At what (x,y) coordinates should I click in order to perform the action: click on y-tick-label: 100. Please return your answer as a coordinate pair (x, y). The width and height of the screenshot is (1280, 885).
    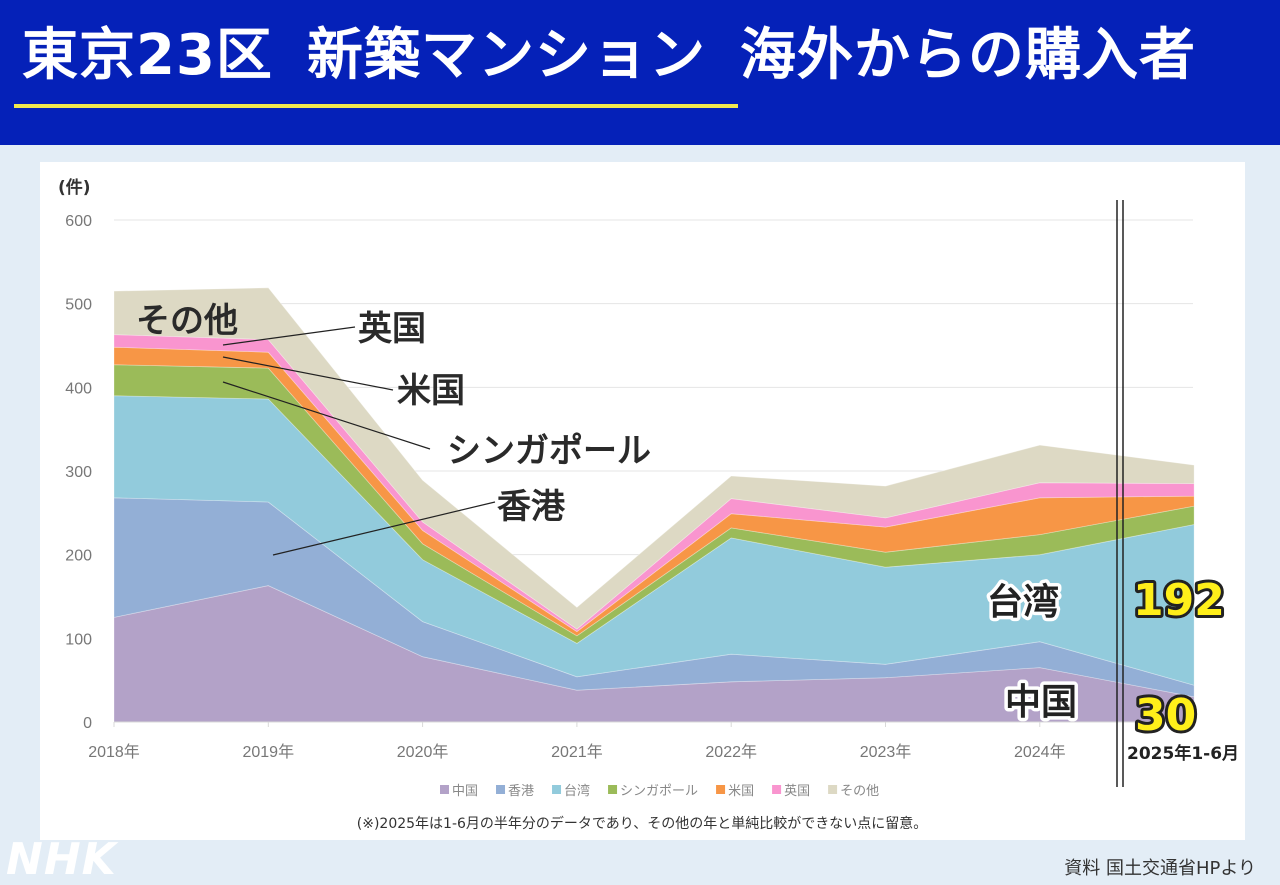
    Looking at the image, I should click on (78, 639).